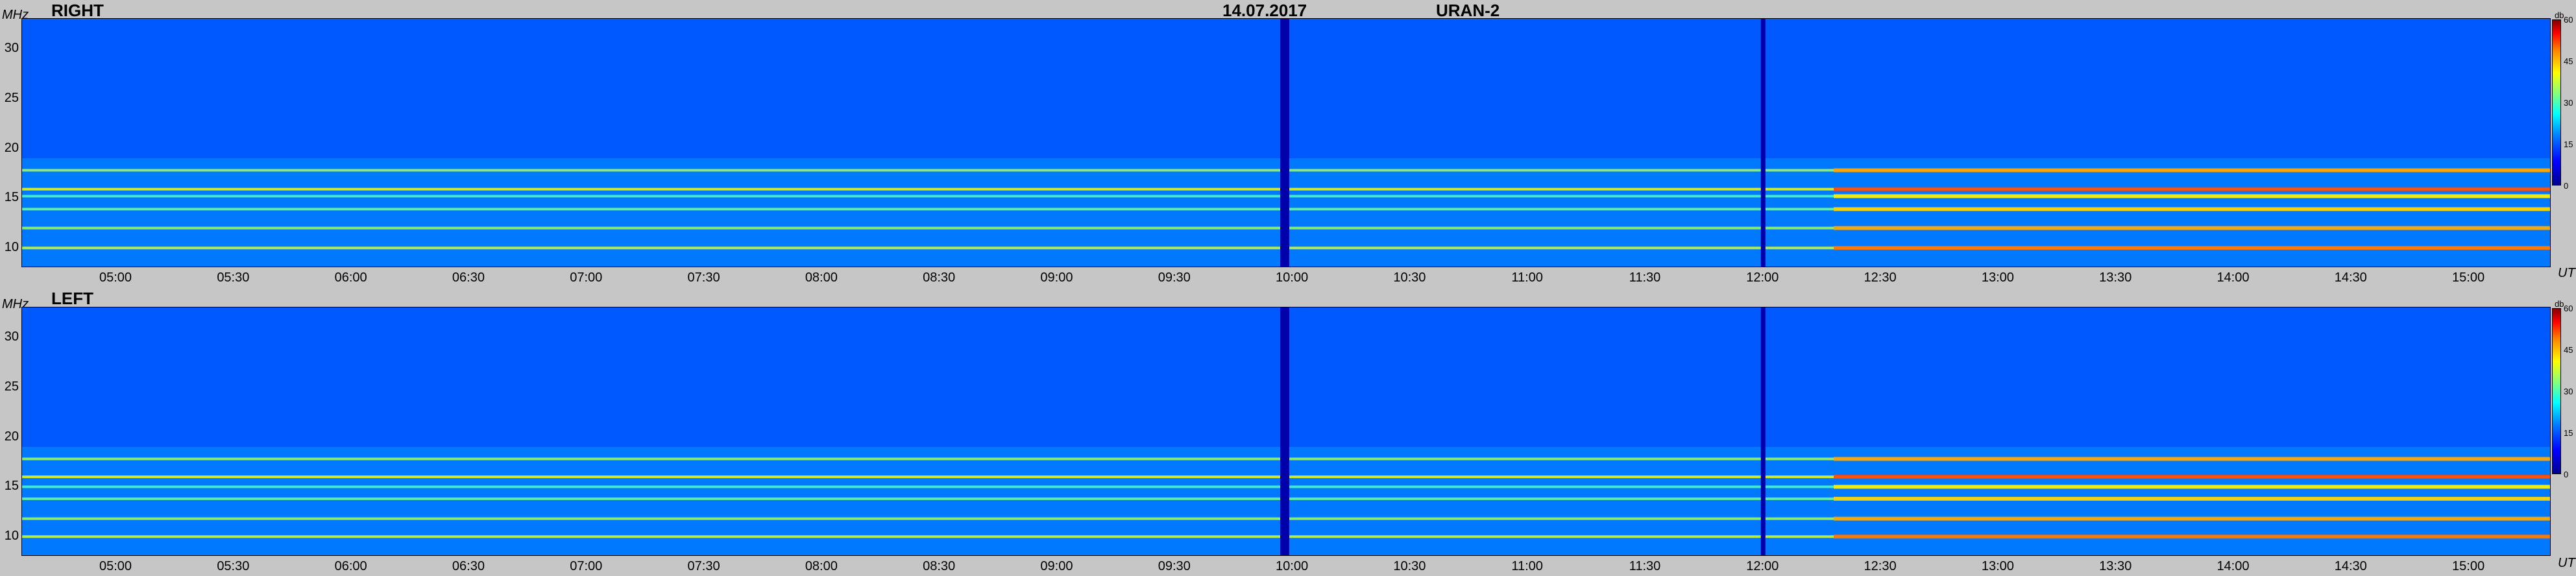  I want to click on left-colorbar-unit: db, so click(2559, 304).